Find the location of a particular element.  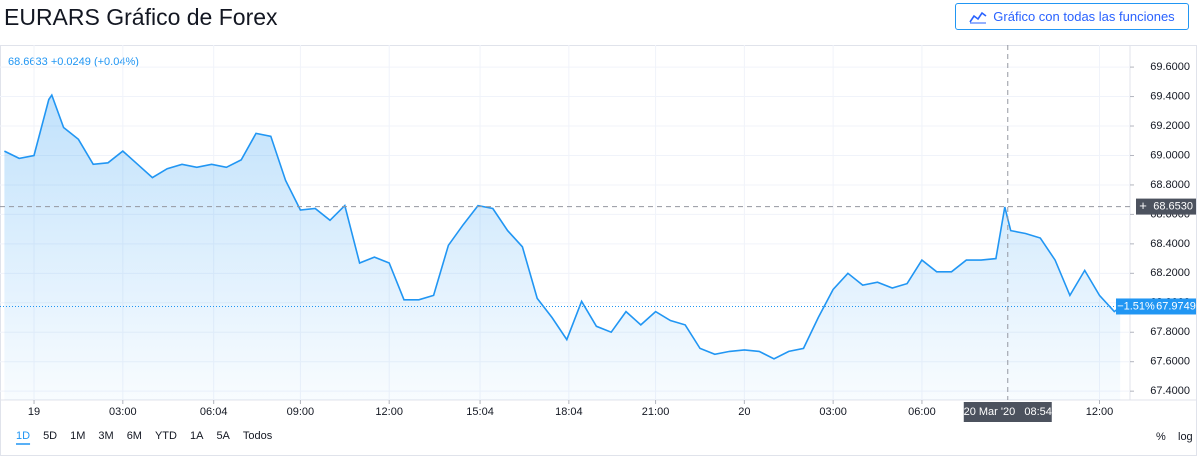

y-tick-label: 69.0000 is located at coordinates (1170, 155).